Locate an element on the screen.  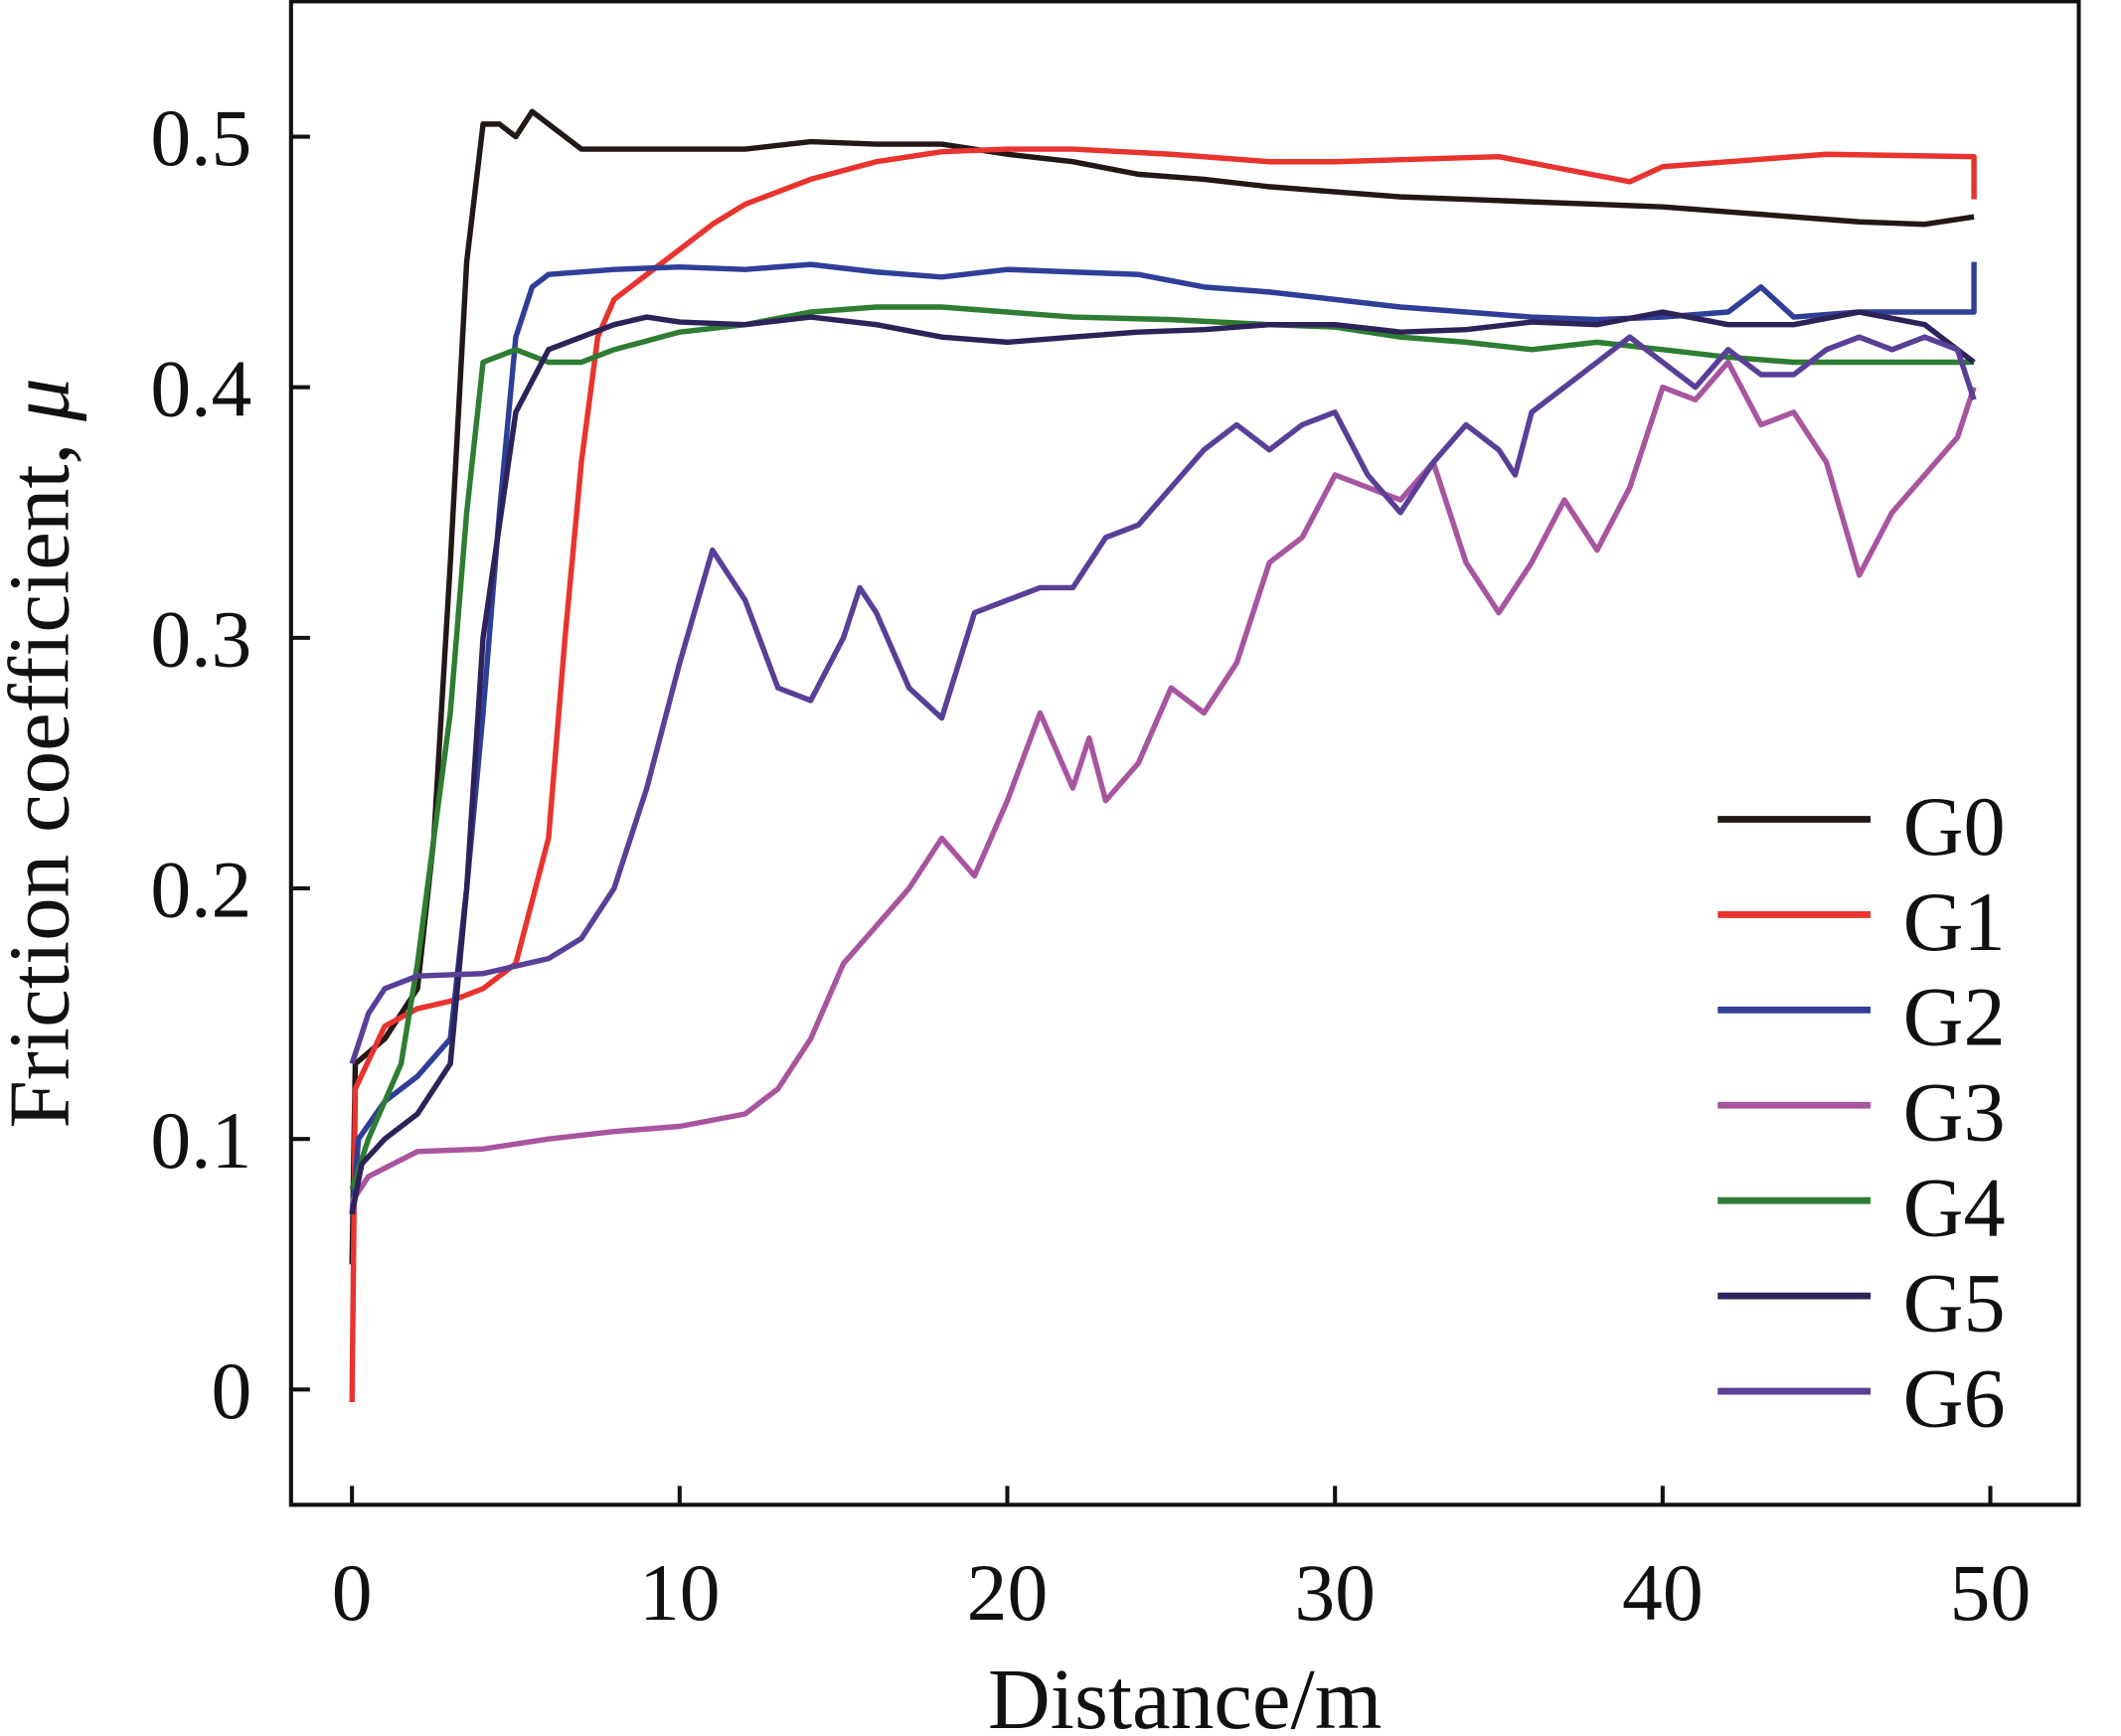
legend-label-g0: G0 is located at coordinates (1955, 827).